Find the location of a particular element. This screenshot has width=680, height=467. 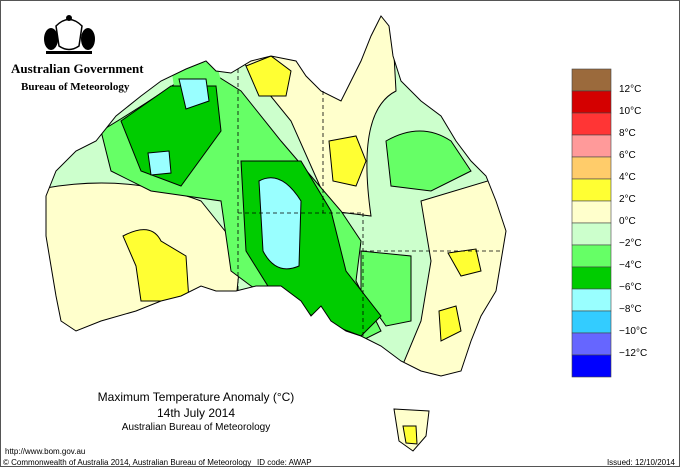

map-title: Maximum Temperature Anomaly (°C) is located at coordinates (196, 397).